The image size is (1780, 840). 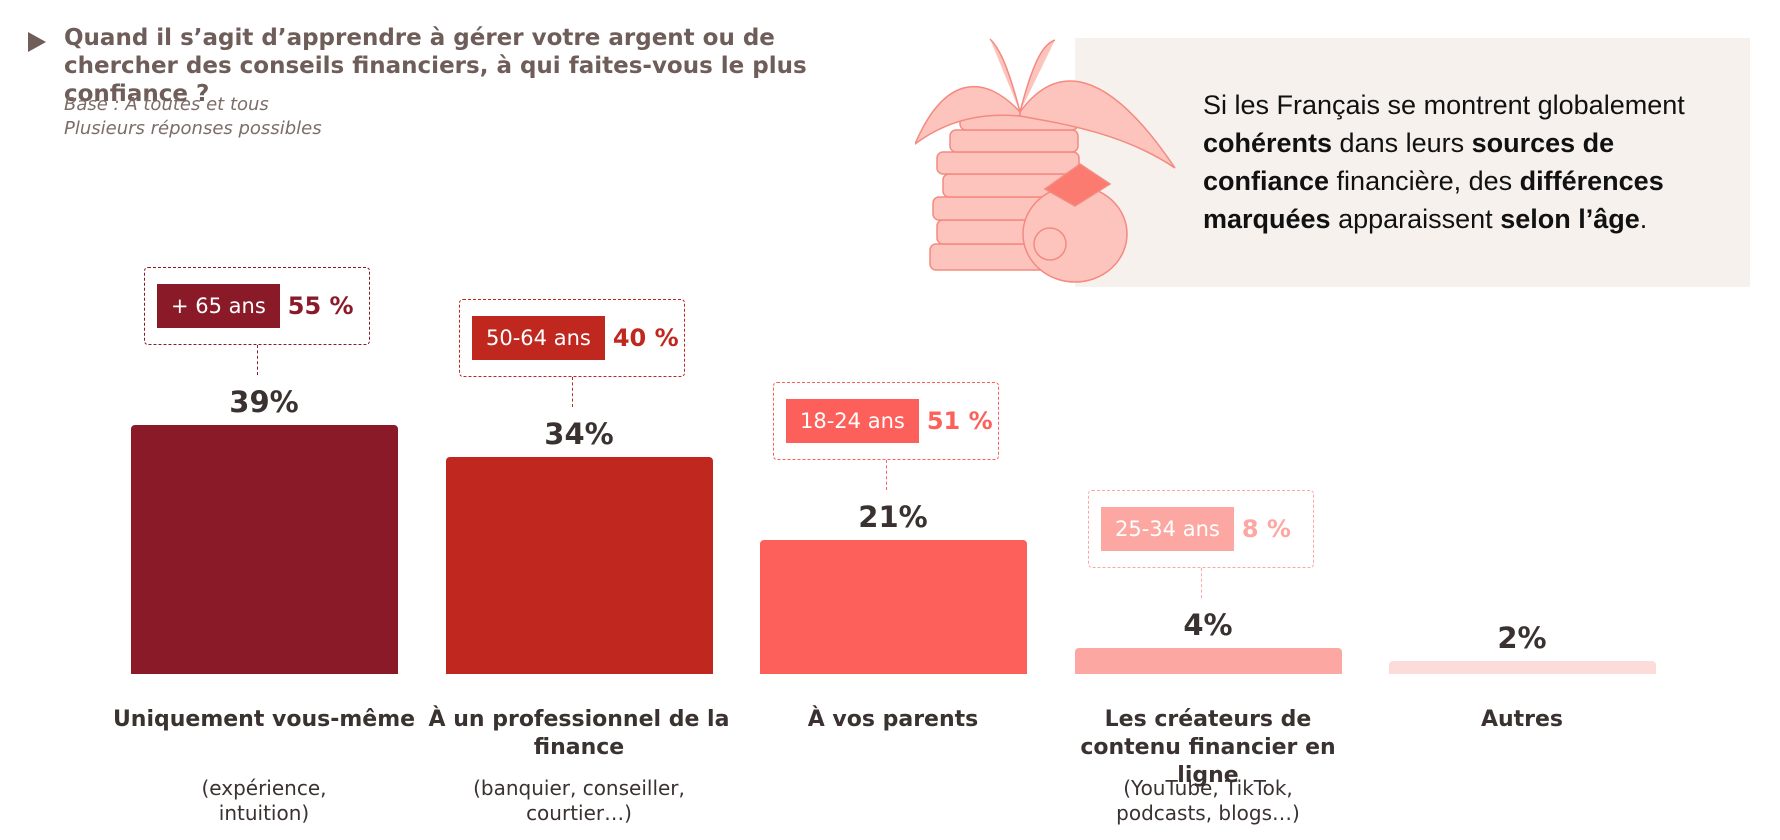 What do you see at coordinates (893, 719) in the screenshot?
I see `x-tick-label: À vos parents` at bounding box center [893, 719].